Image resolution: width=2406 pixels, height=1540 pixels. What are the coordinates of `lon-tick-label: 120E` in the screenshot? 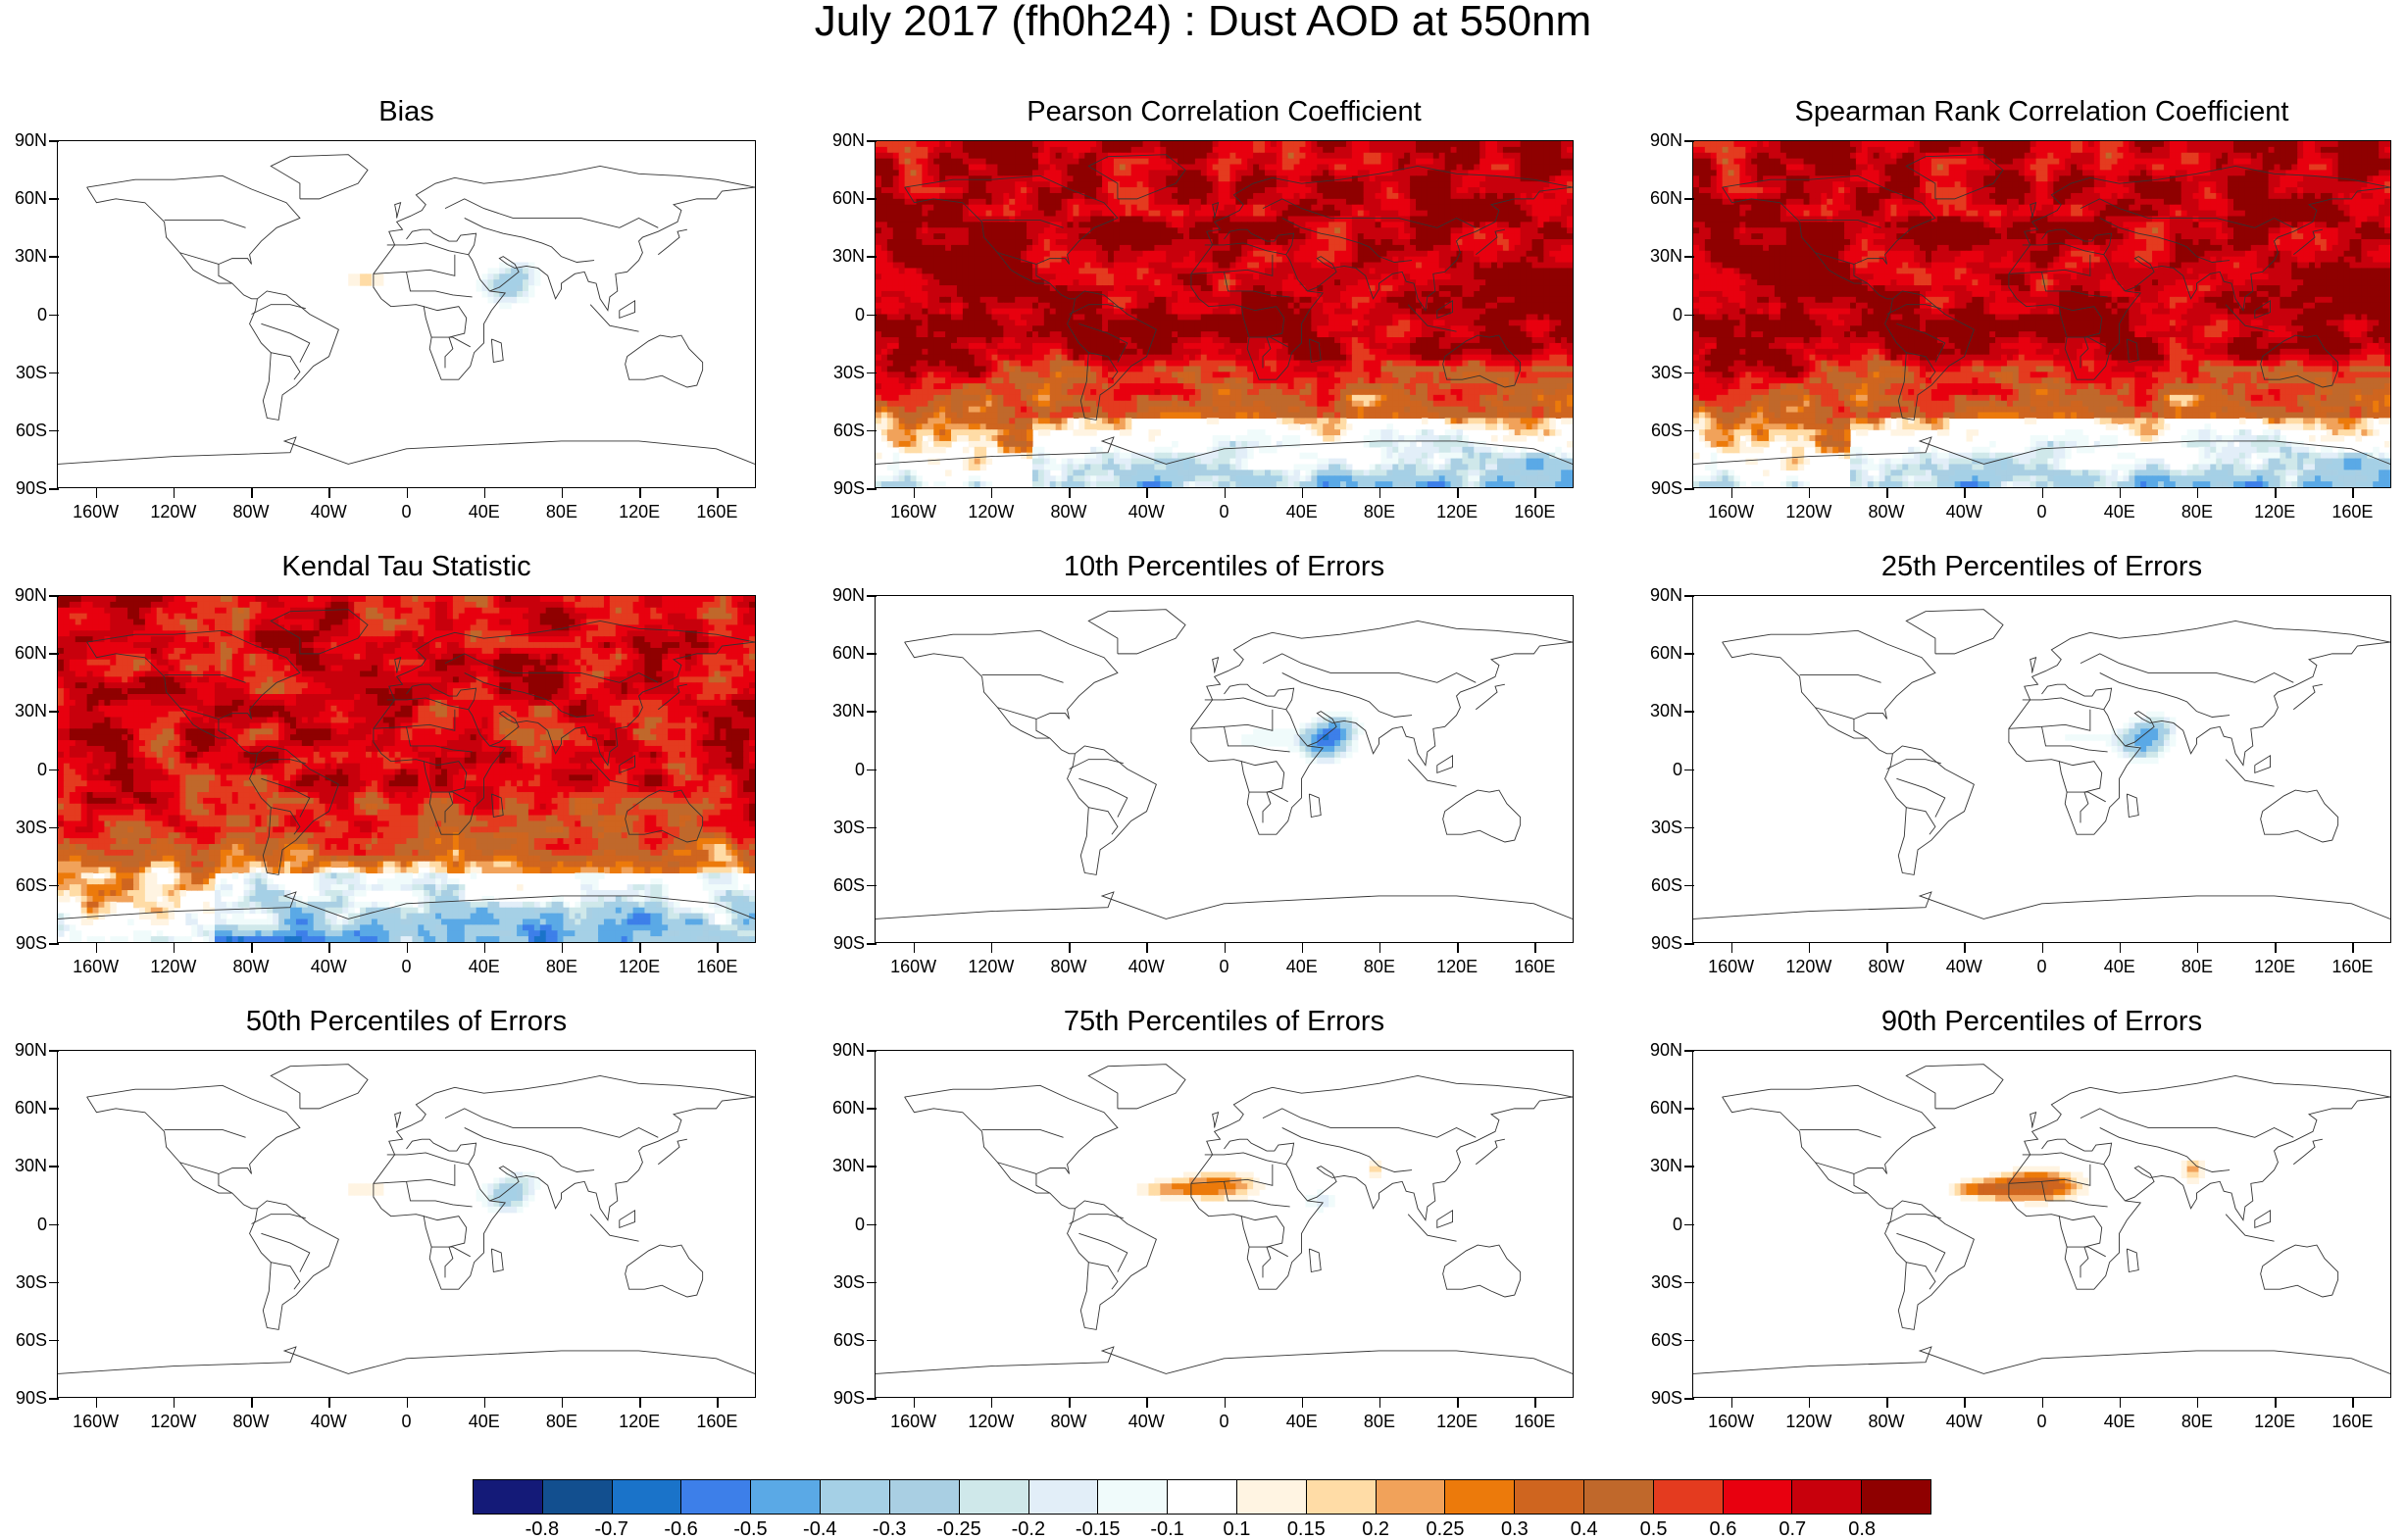 It's located at (1457, 967).